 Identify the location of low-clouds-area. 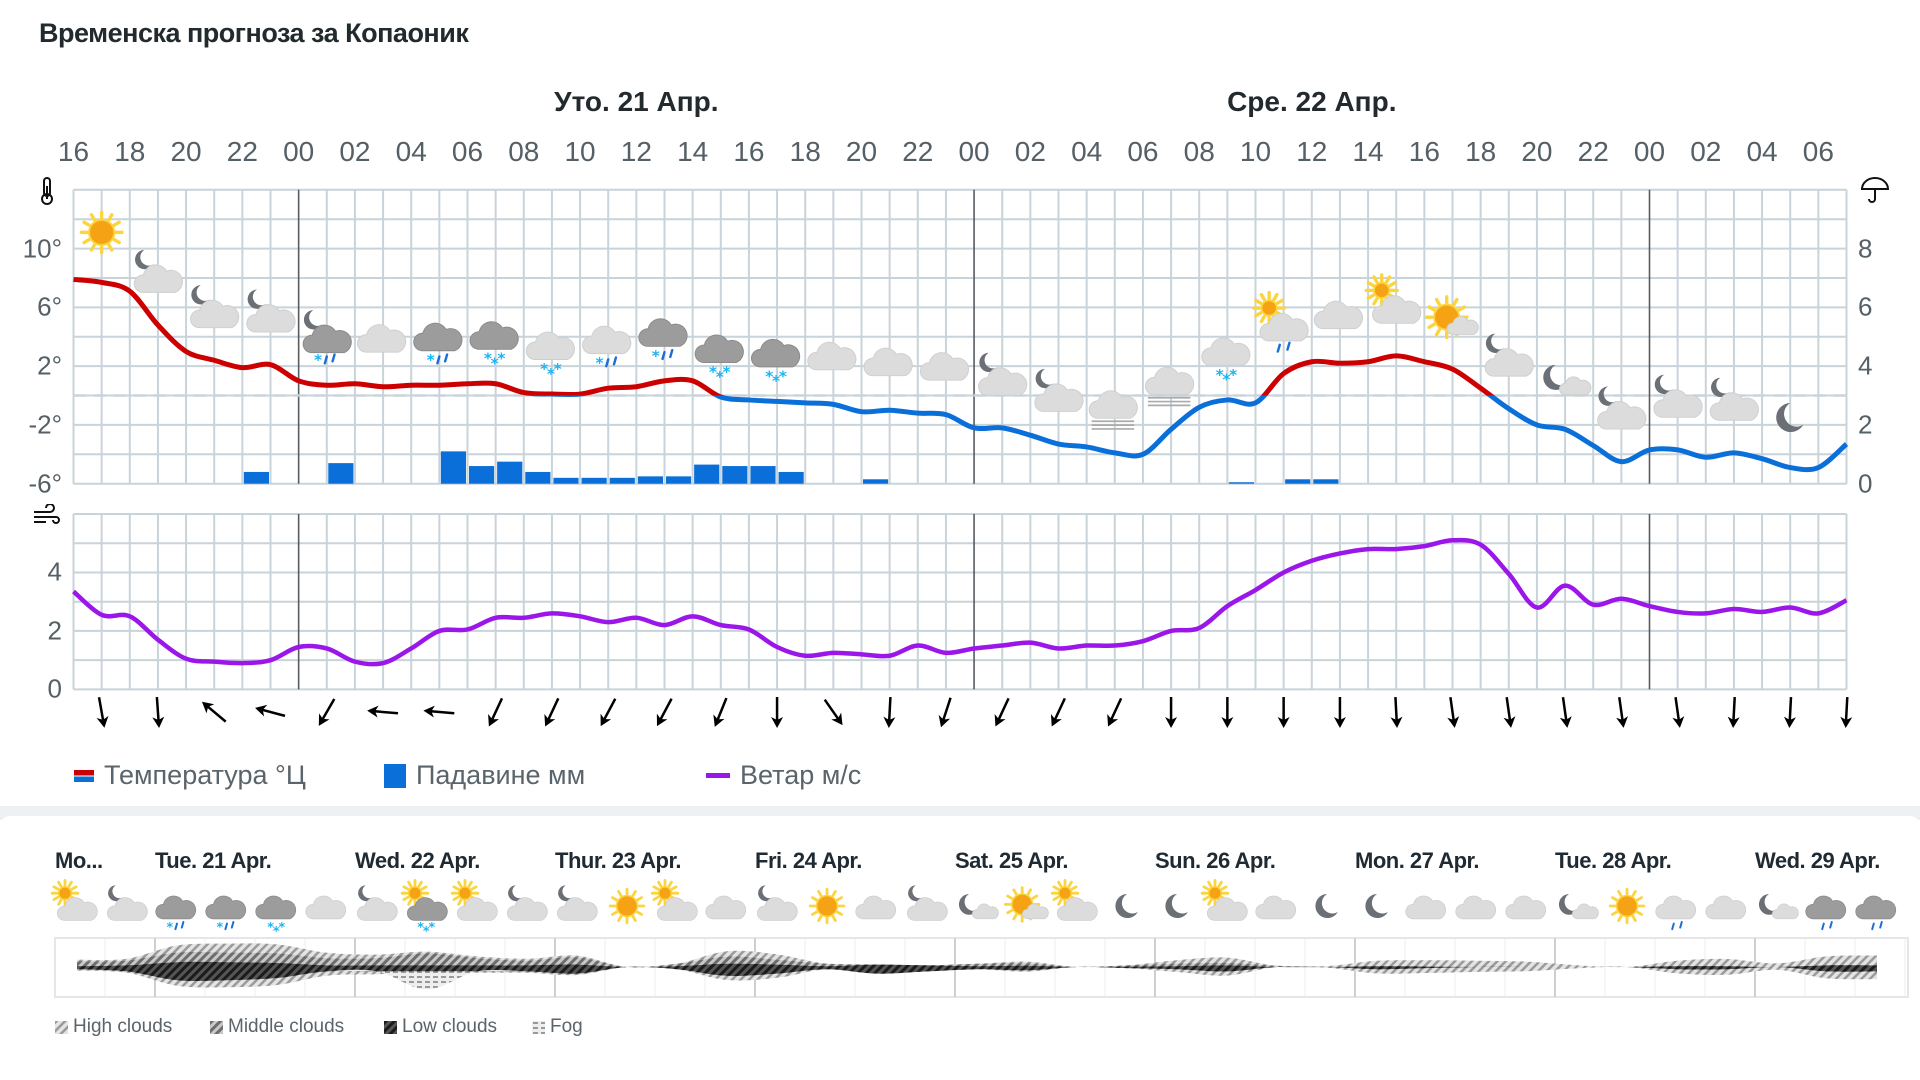
(977, 971).